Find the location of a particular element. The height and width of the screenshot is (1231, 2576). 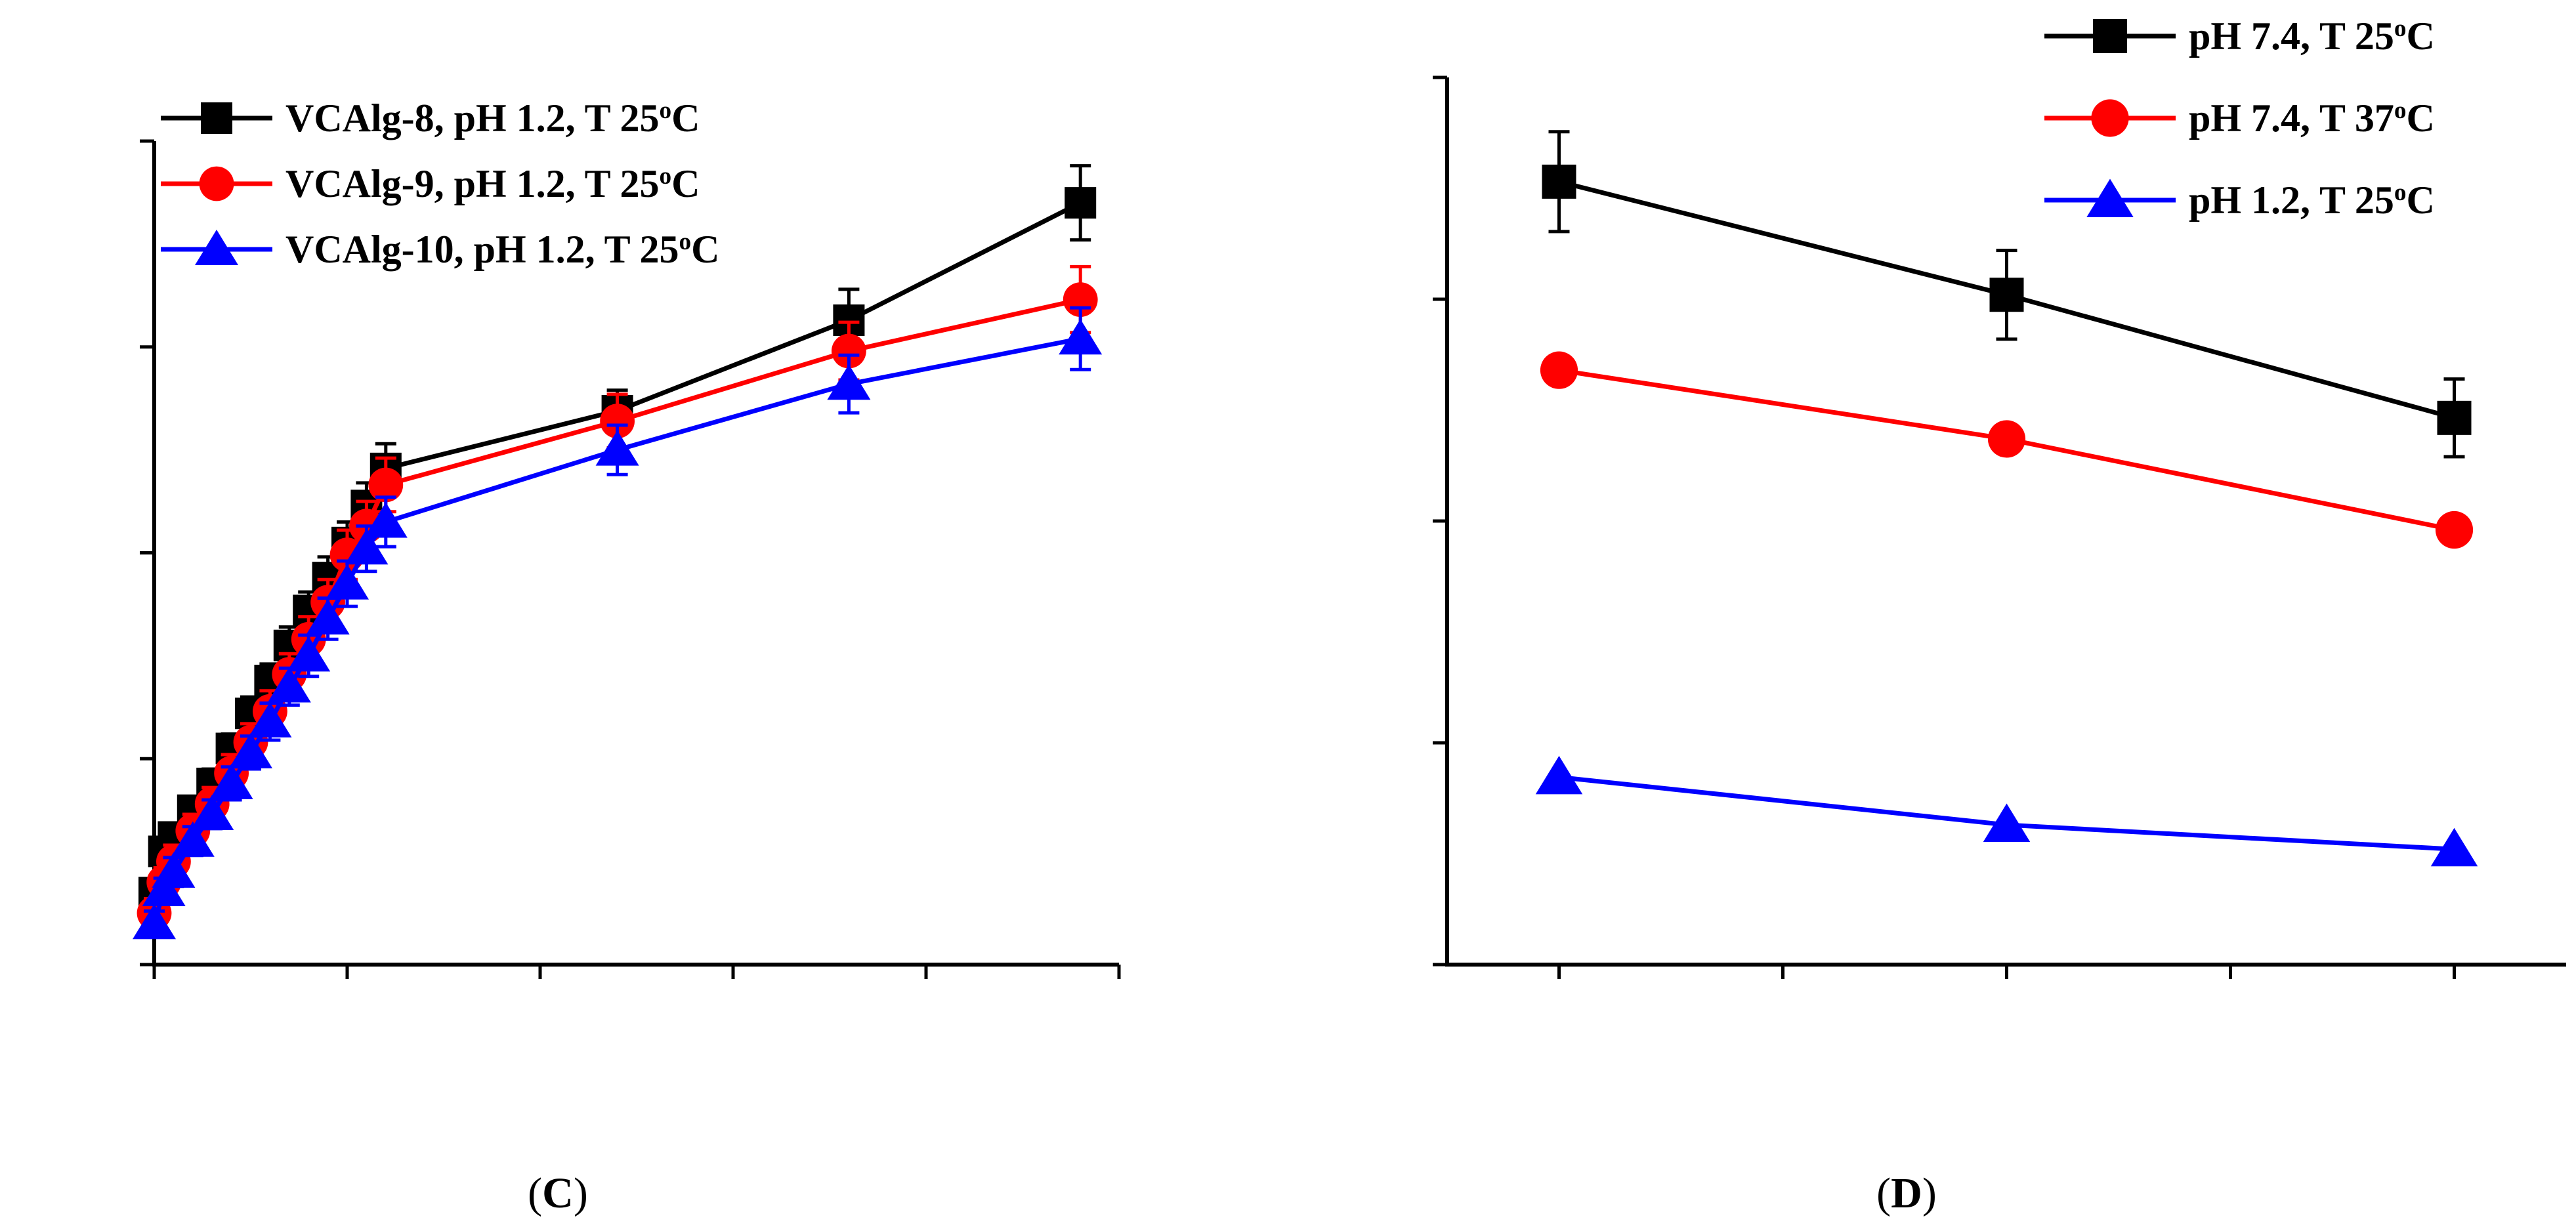

legend-label: pH 7.4, T 37oC is located at coordinates (2312, 118).